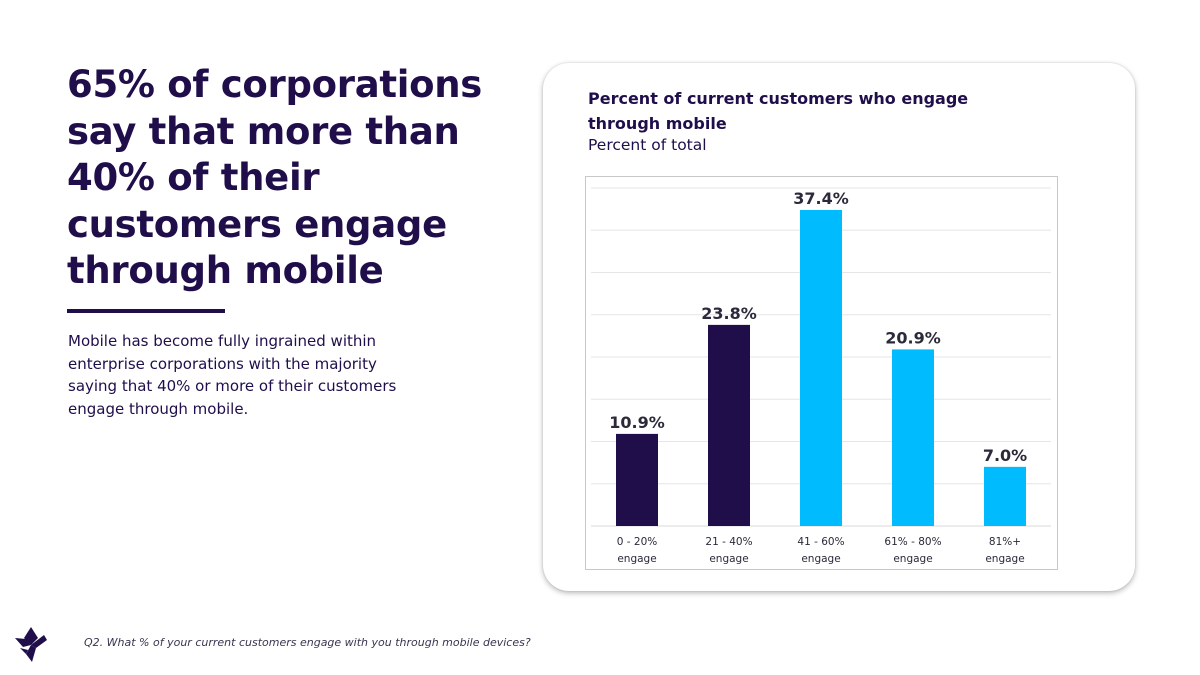 This screenshot has width=1200, height=675. I want to click on data-label-1: 10.9%, so click(637, 422).